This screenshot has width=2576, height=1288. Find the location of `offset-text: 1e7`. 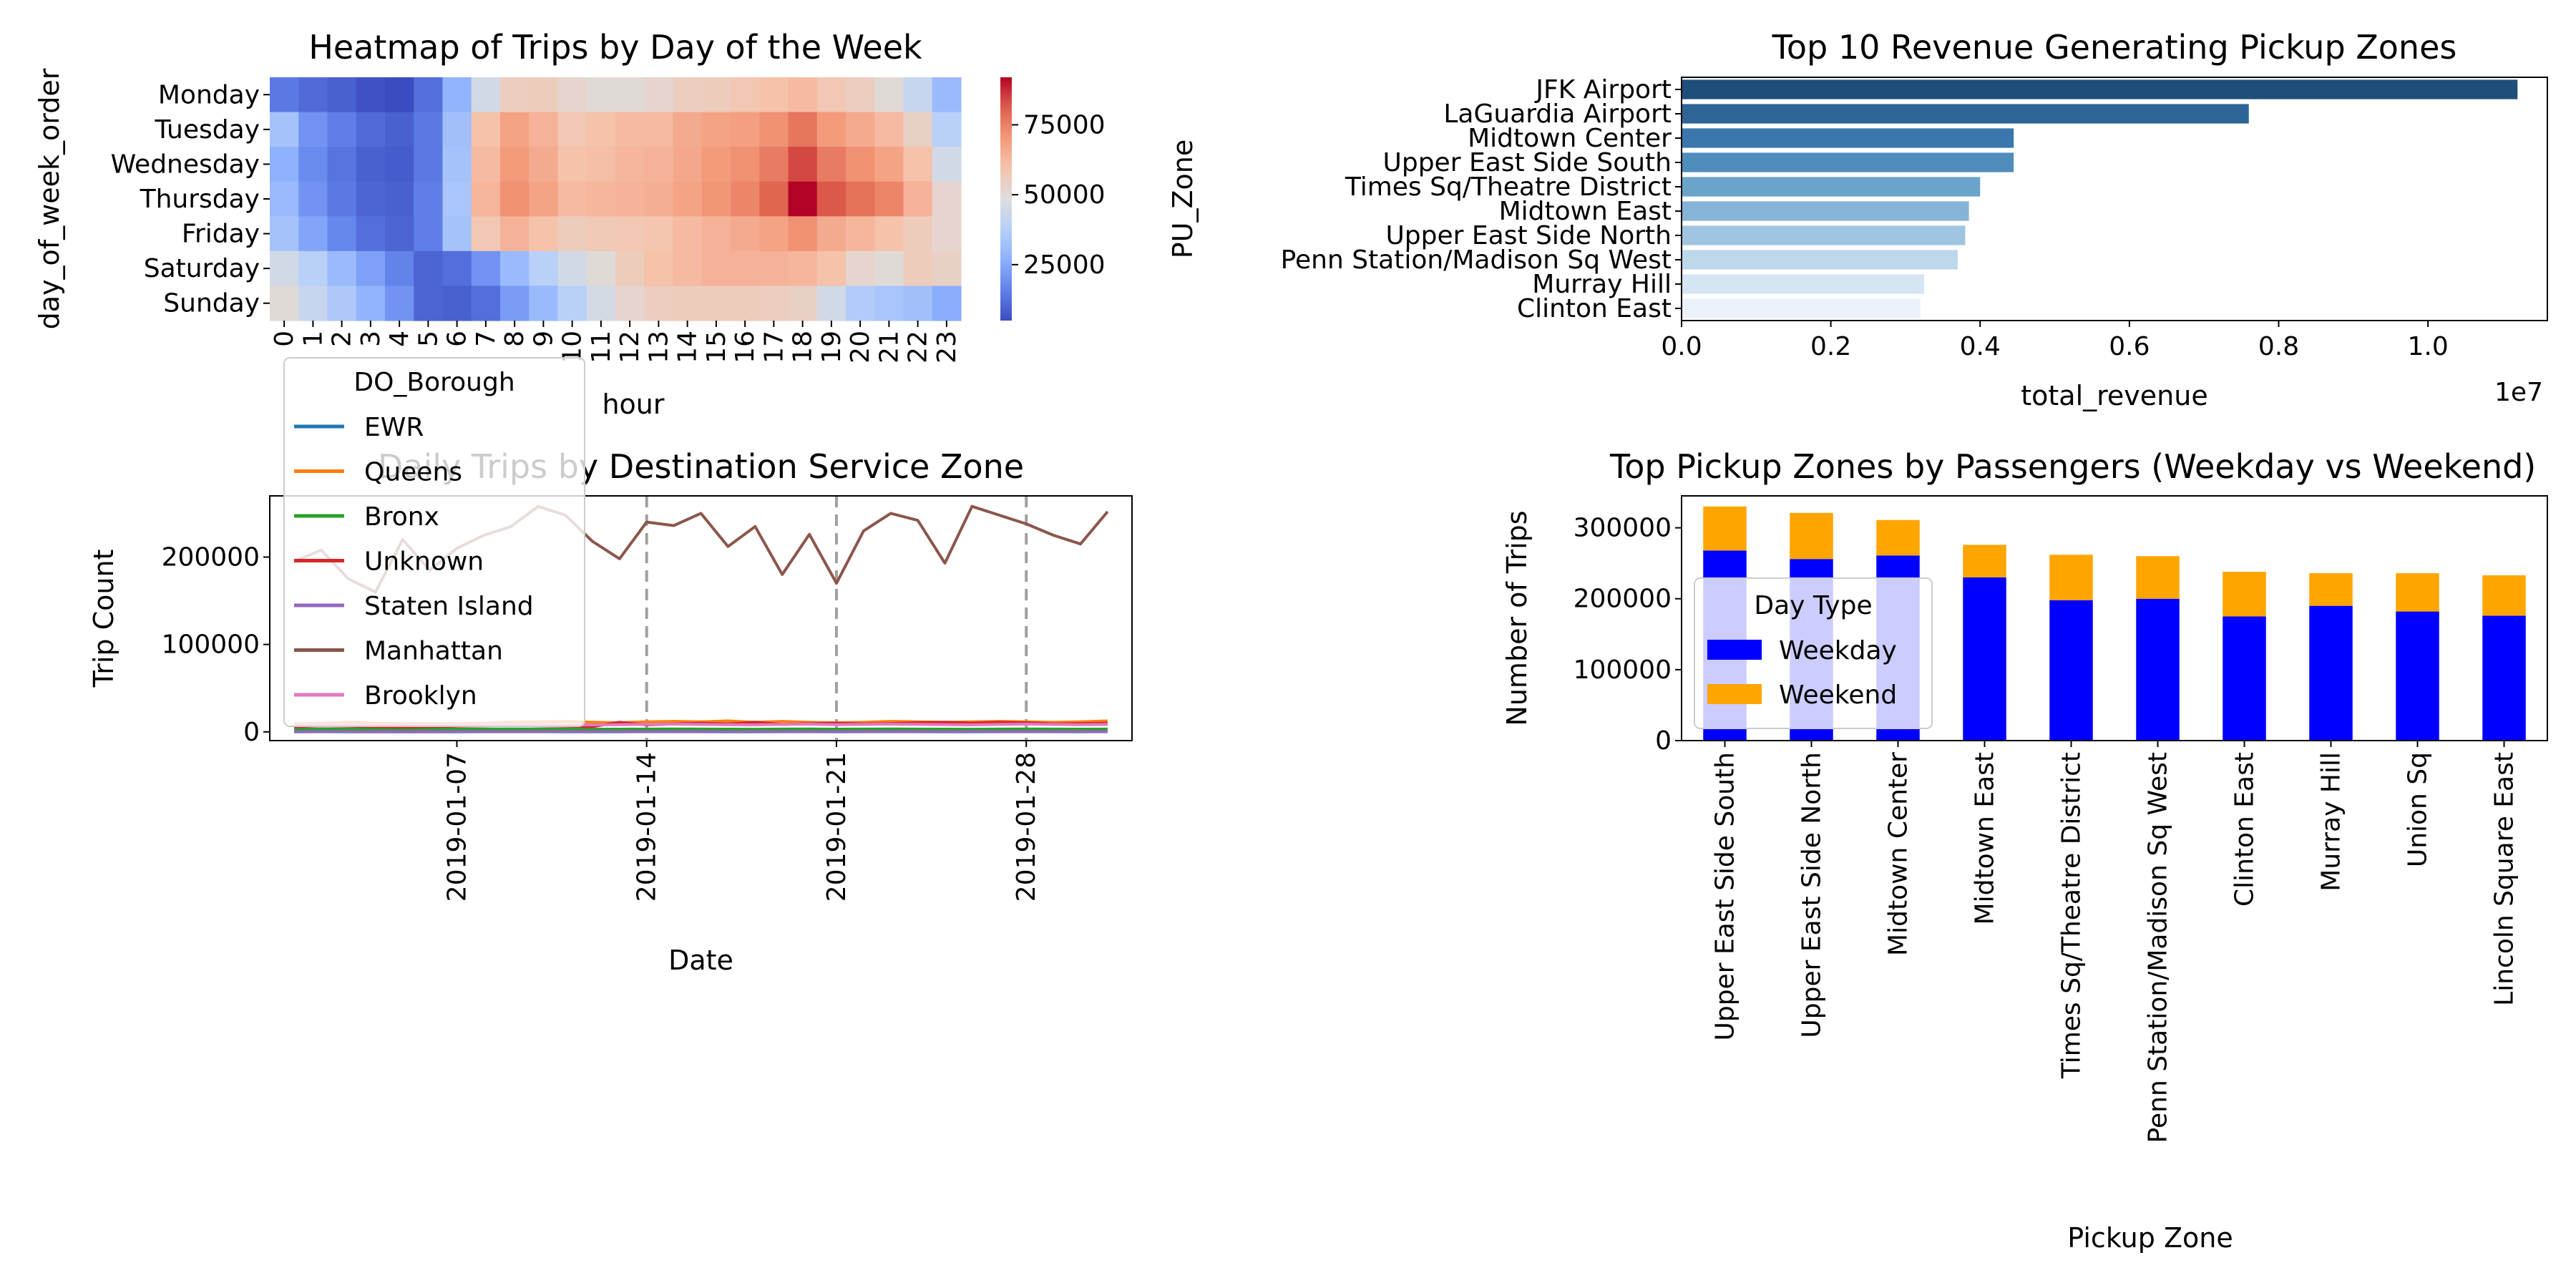

offset-text: 1e7 is located at coordinates (2518, 392).